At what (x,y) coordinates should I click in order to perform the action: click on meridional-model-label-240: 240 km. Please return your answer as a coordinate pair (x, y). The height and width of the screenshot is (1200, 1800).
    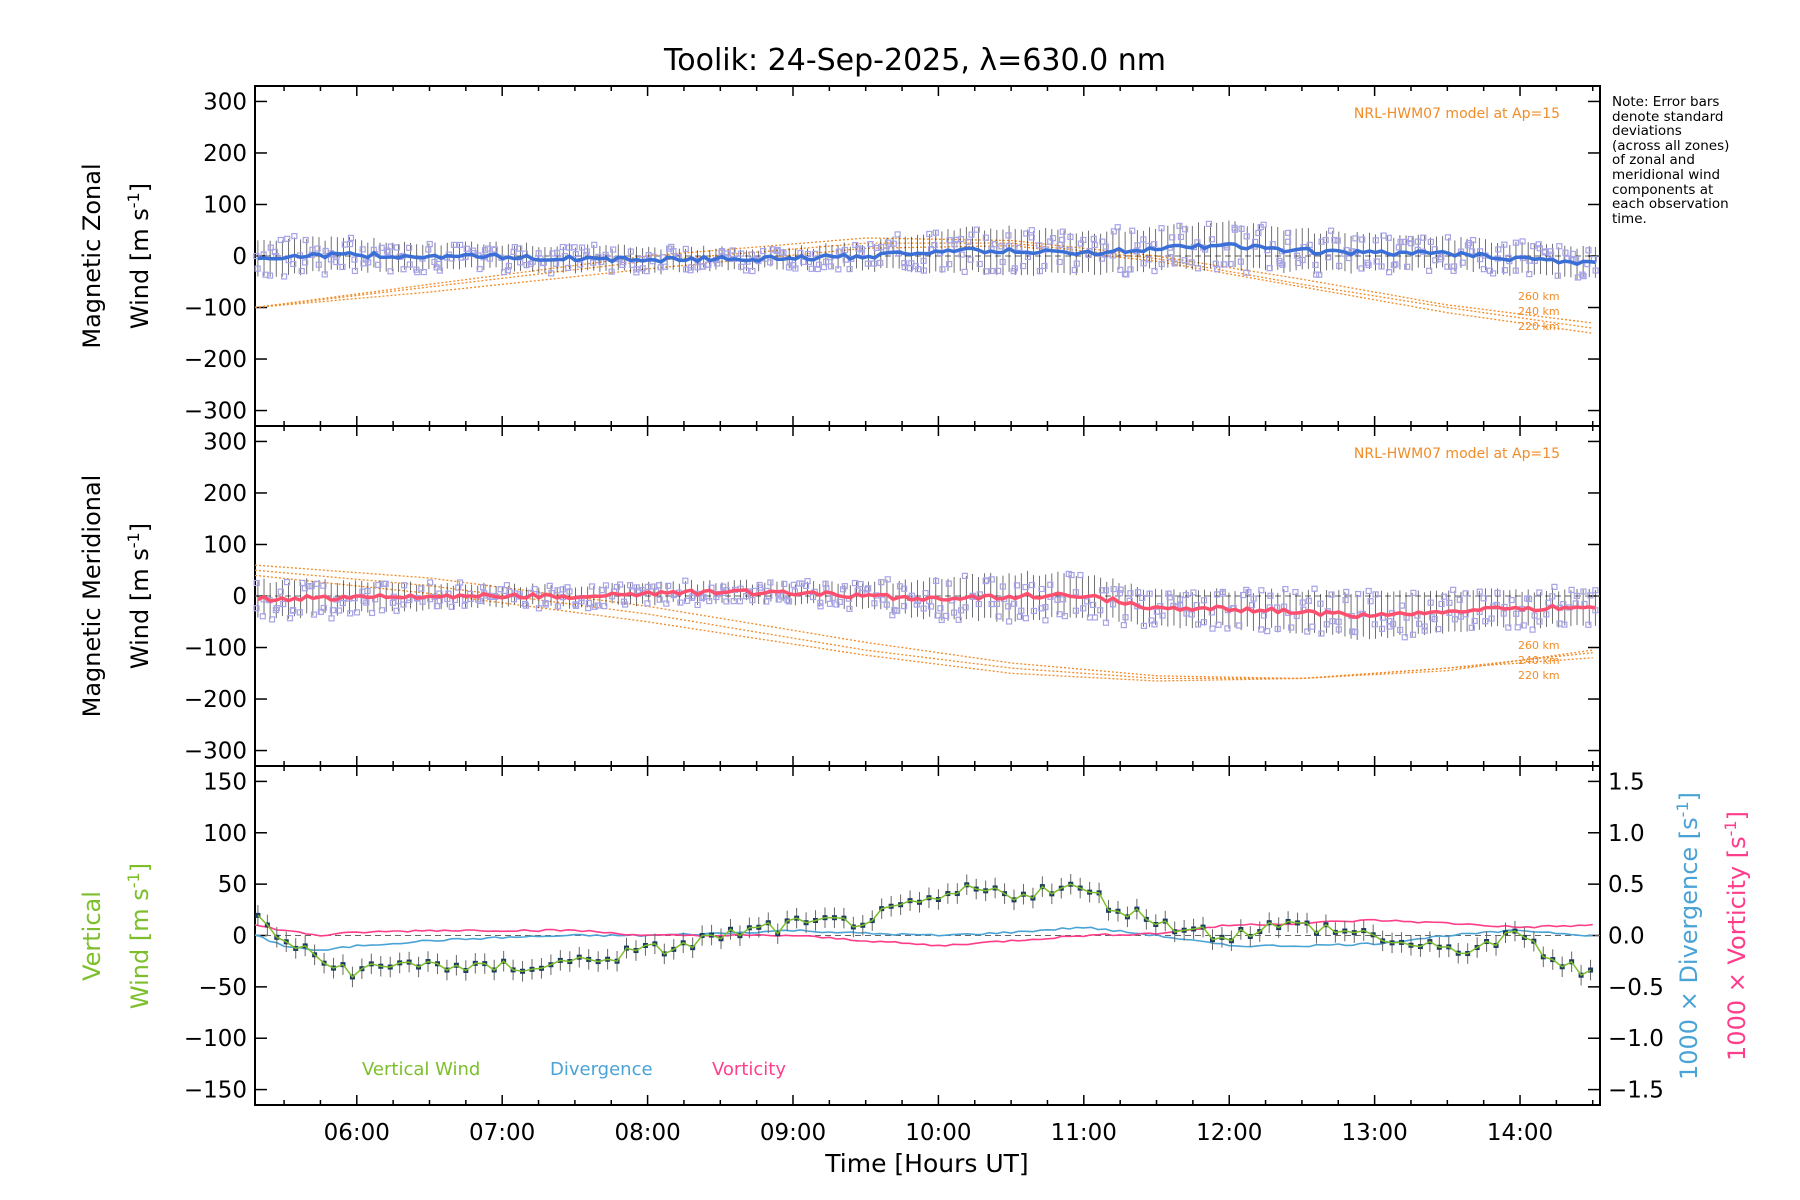
    Looking at the image, I should click on (1539, 660).